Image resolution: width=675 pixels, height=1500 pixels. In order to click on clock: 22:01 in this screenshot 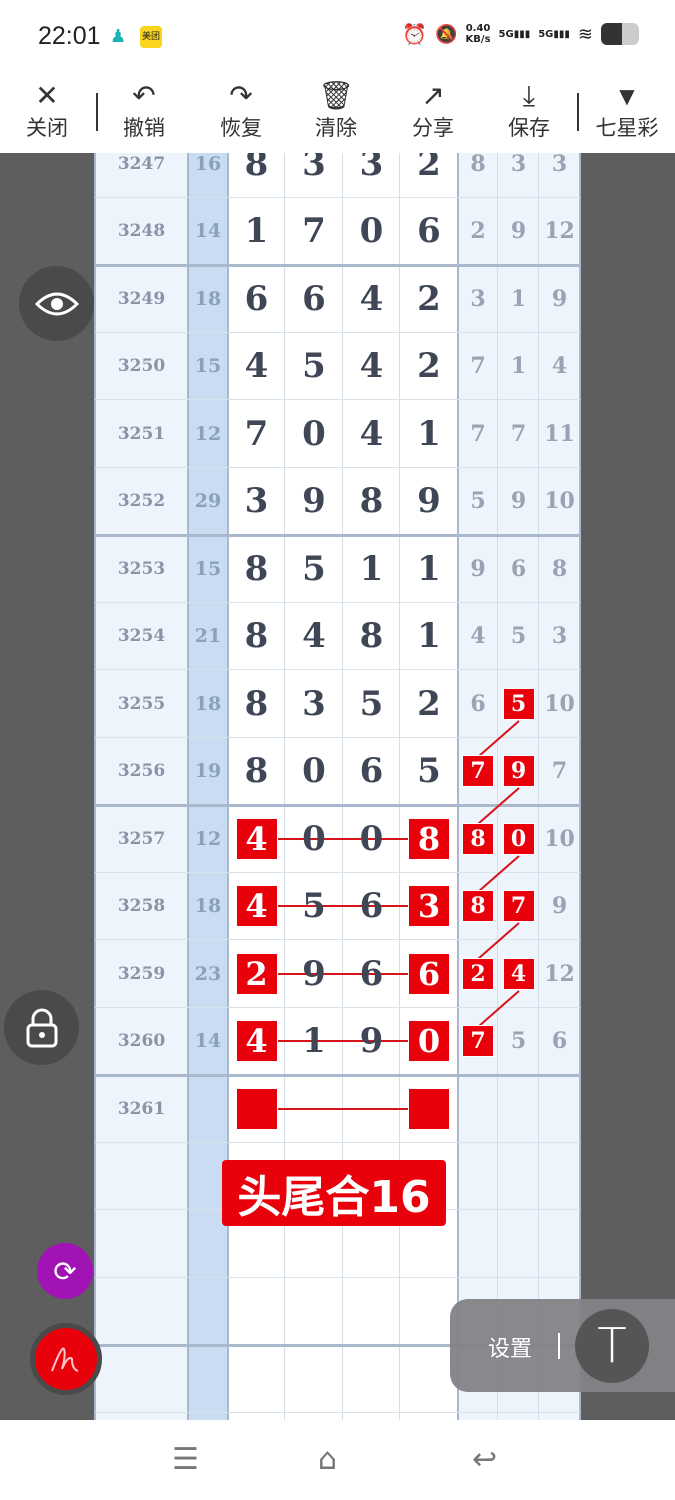, I will do `click(69, 36)`.